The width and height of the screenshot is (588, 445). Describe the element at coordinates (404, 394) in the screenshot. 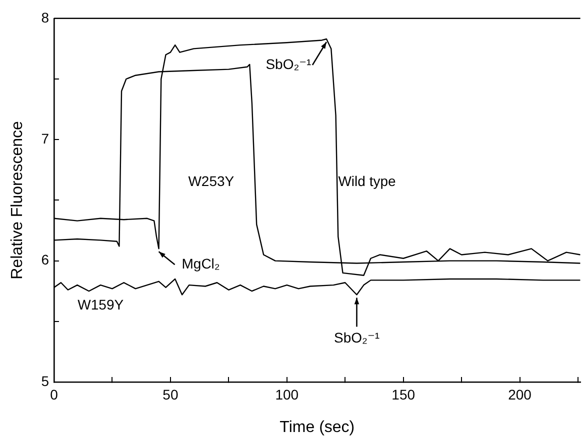

I see `x-tick-label: 150` at that location.